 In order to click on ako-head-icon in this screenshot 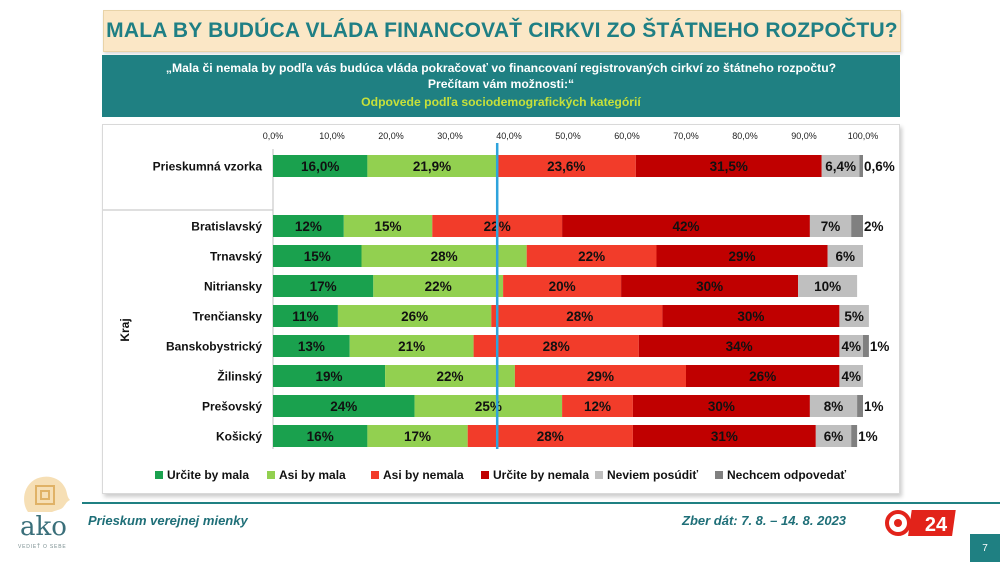, I will do `click(47, 494)`.